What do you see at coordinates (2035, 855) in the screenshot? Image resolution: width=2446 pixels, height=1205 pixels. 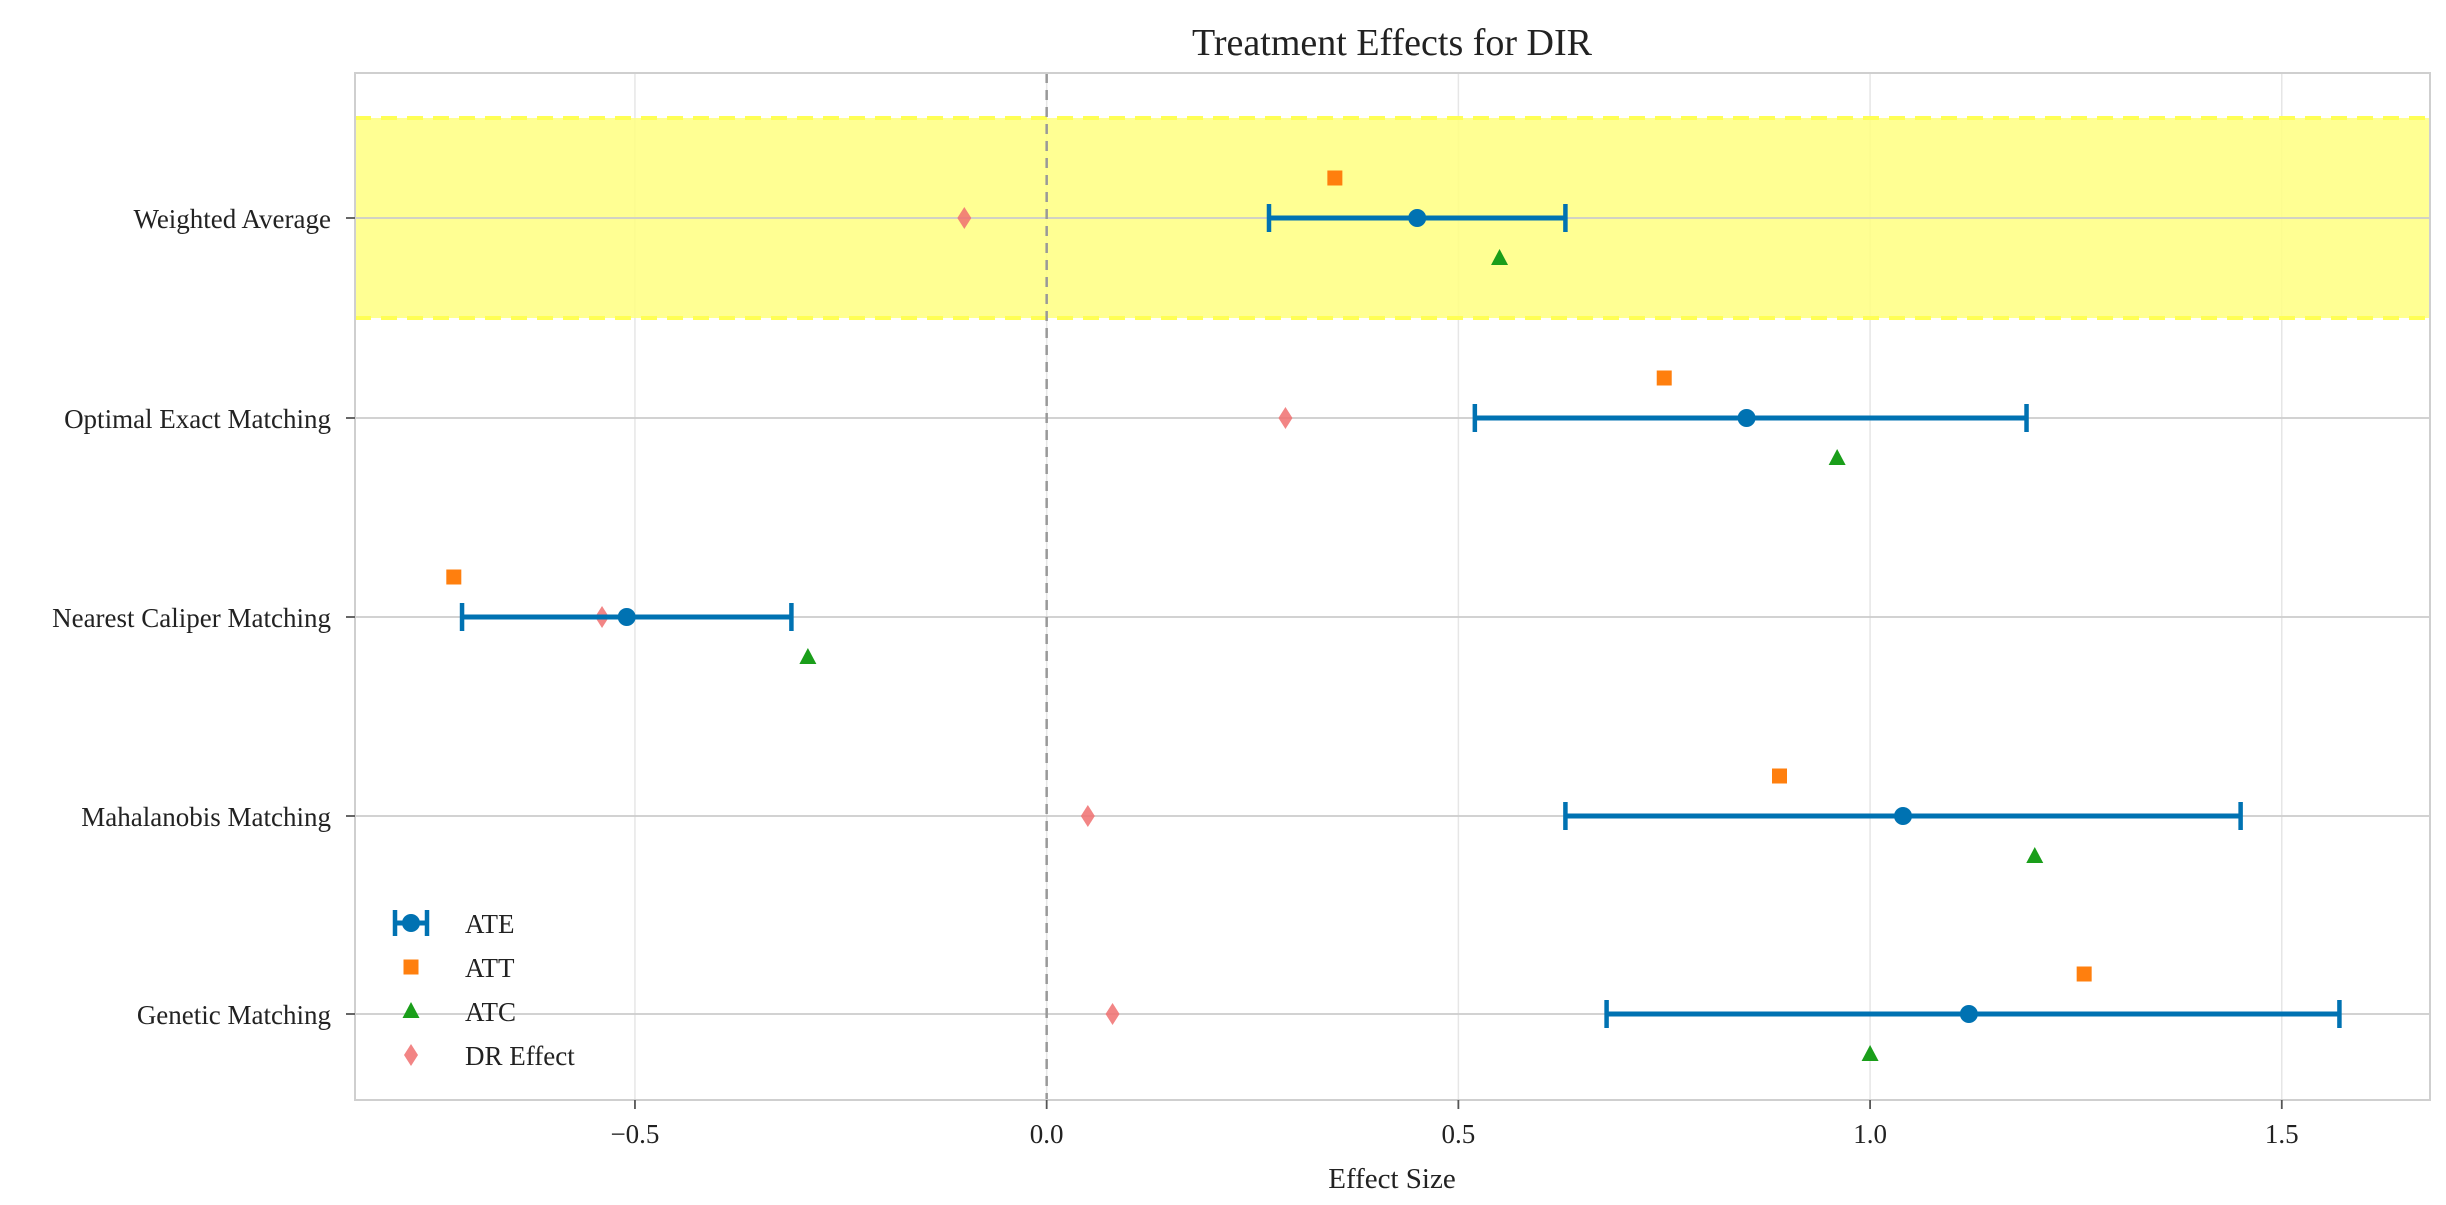 I see `atc-mahalanobis-matching-point` at bounding box center [2035, 855].